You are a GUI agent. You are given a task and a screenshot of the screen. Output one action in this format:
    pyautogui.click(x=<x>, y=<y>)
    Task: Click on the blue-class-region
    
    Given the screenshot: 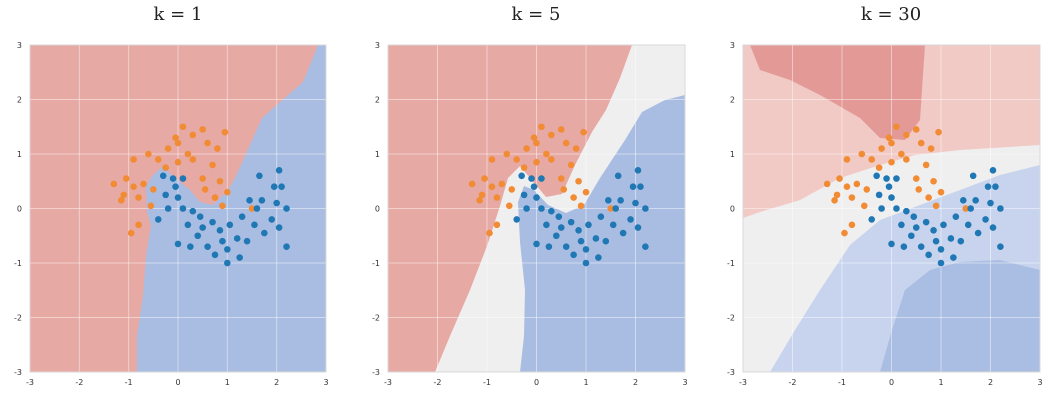 What is the action you would take?
    pyautogui.click(x=601, y=233)
    